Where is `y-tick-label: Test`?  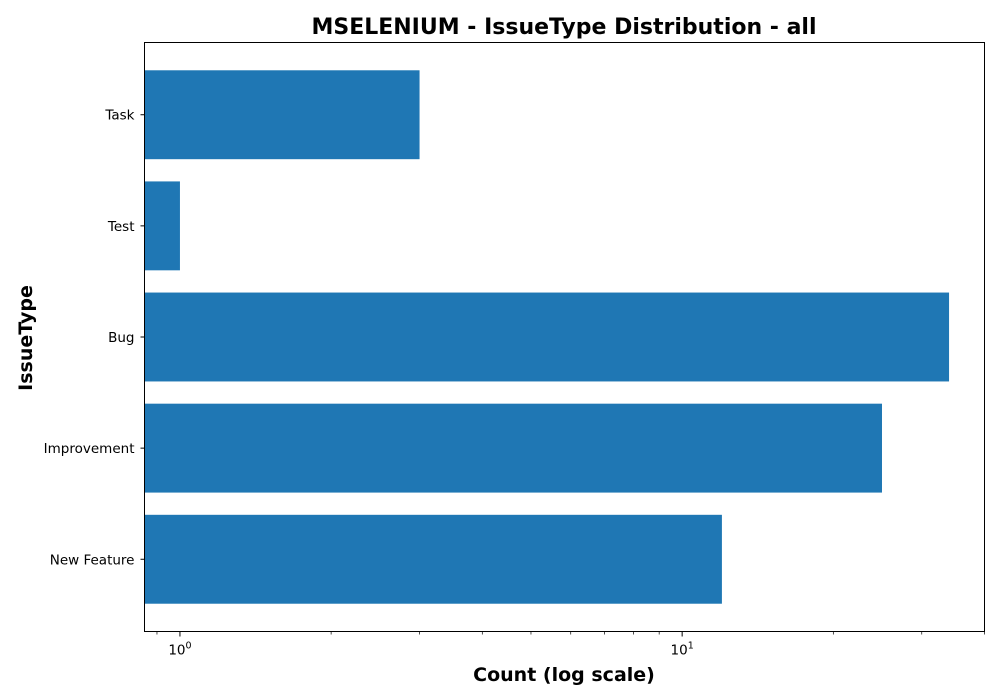
y-tick-label: Test is located at coordinates (121, 227).